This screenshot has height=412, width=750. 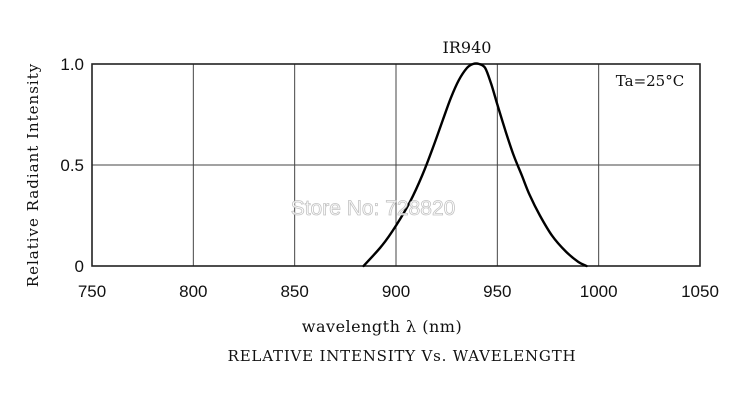 I want to click on chart-title: RELATIVE INTENSITY Vs. WAVELENGTH, so click(x=402, y=356).